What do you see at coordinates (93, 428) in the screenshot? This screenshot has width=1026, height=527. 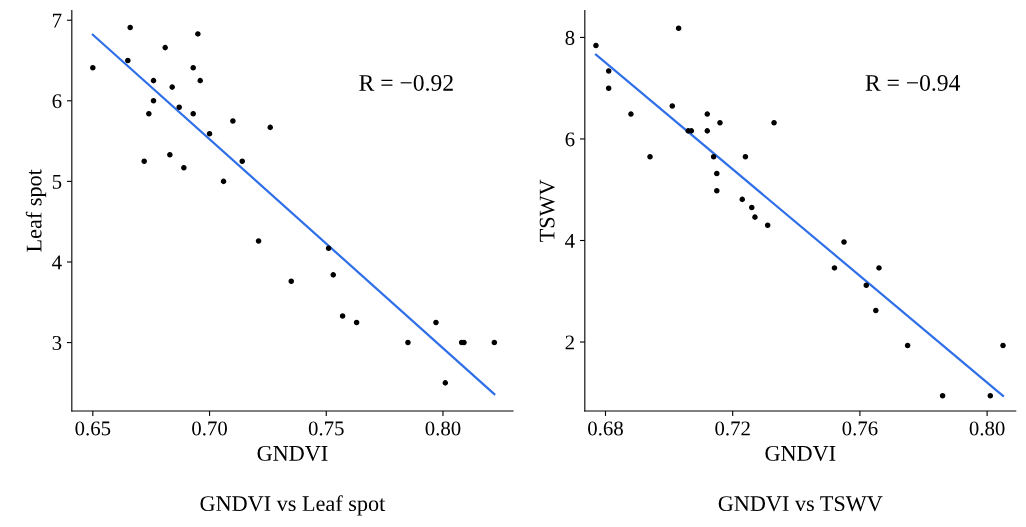 I see `x-tick-label: 0.65` at bounding box center [93, 428].